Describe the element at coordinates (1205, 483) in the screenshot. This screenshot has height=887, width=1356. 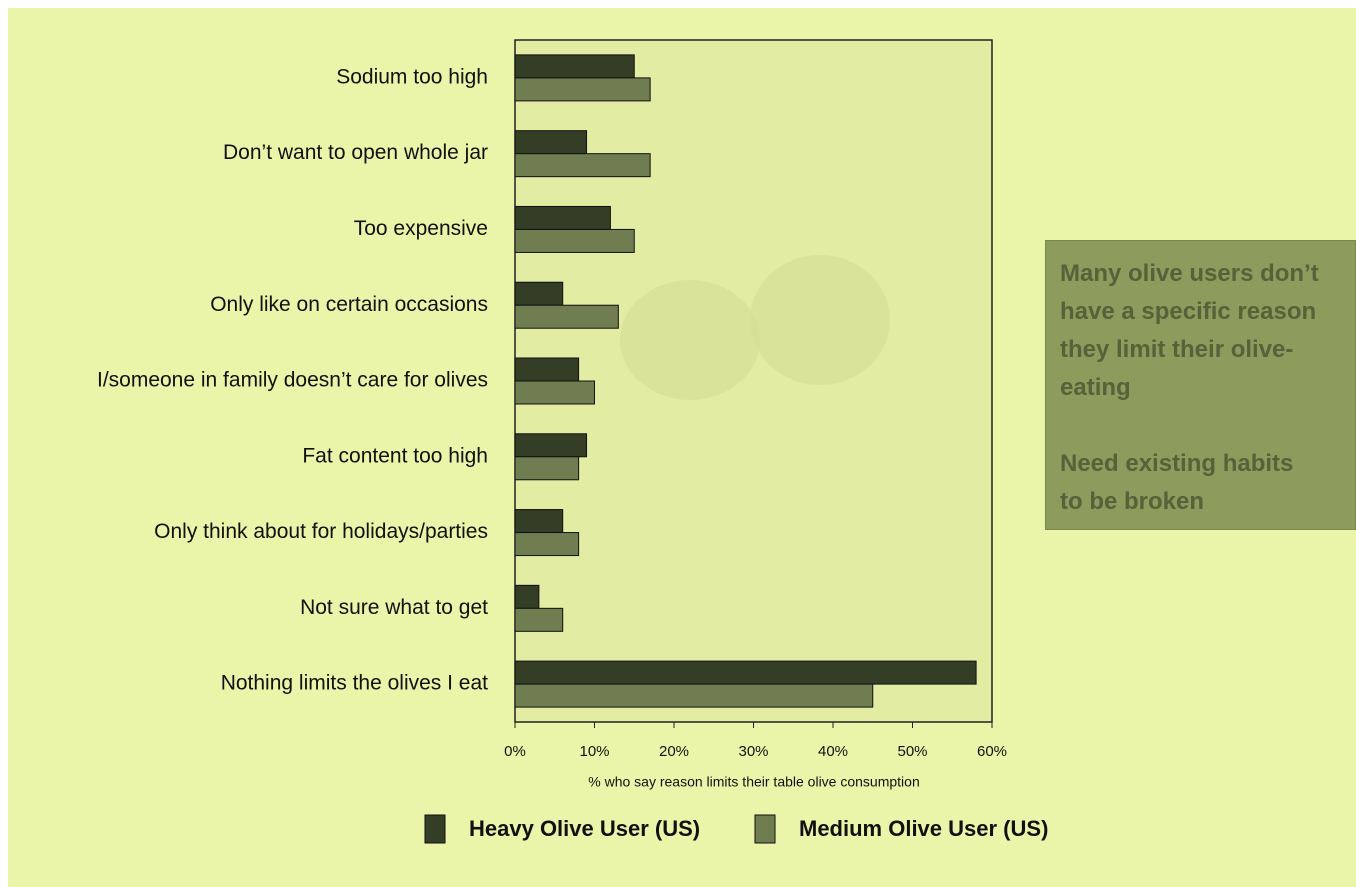
I see `note-paragraph: Need existing habits to be broken` at that location.